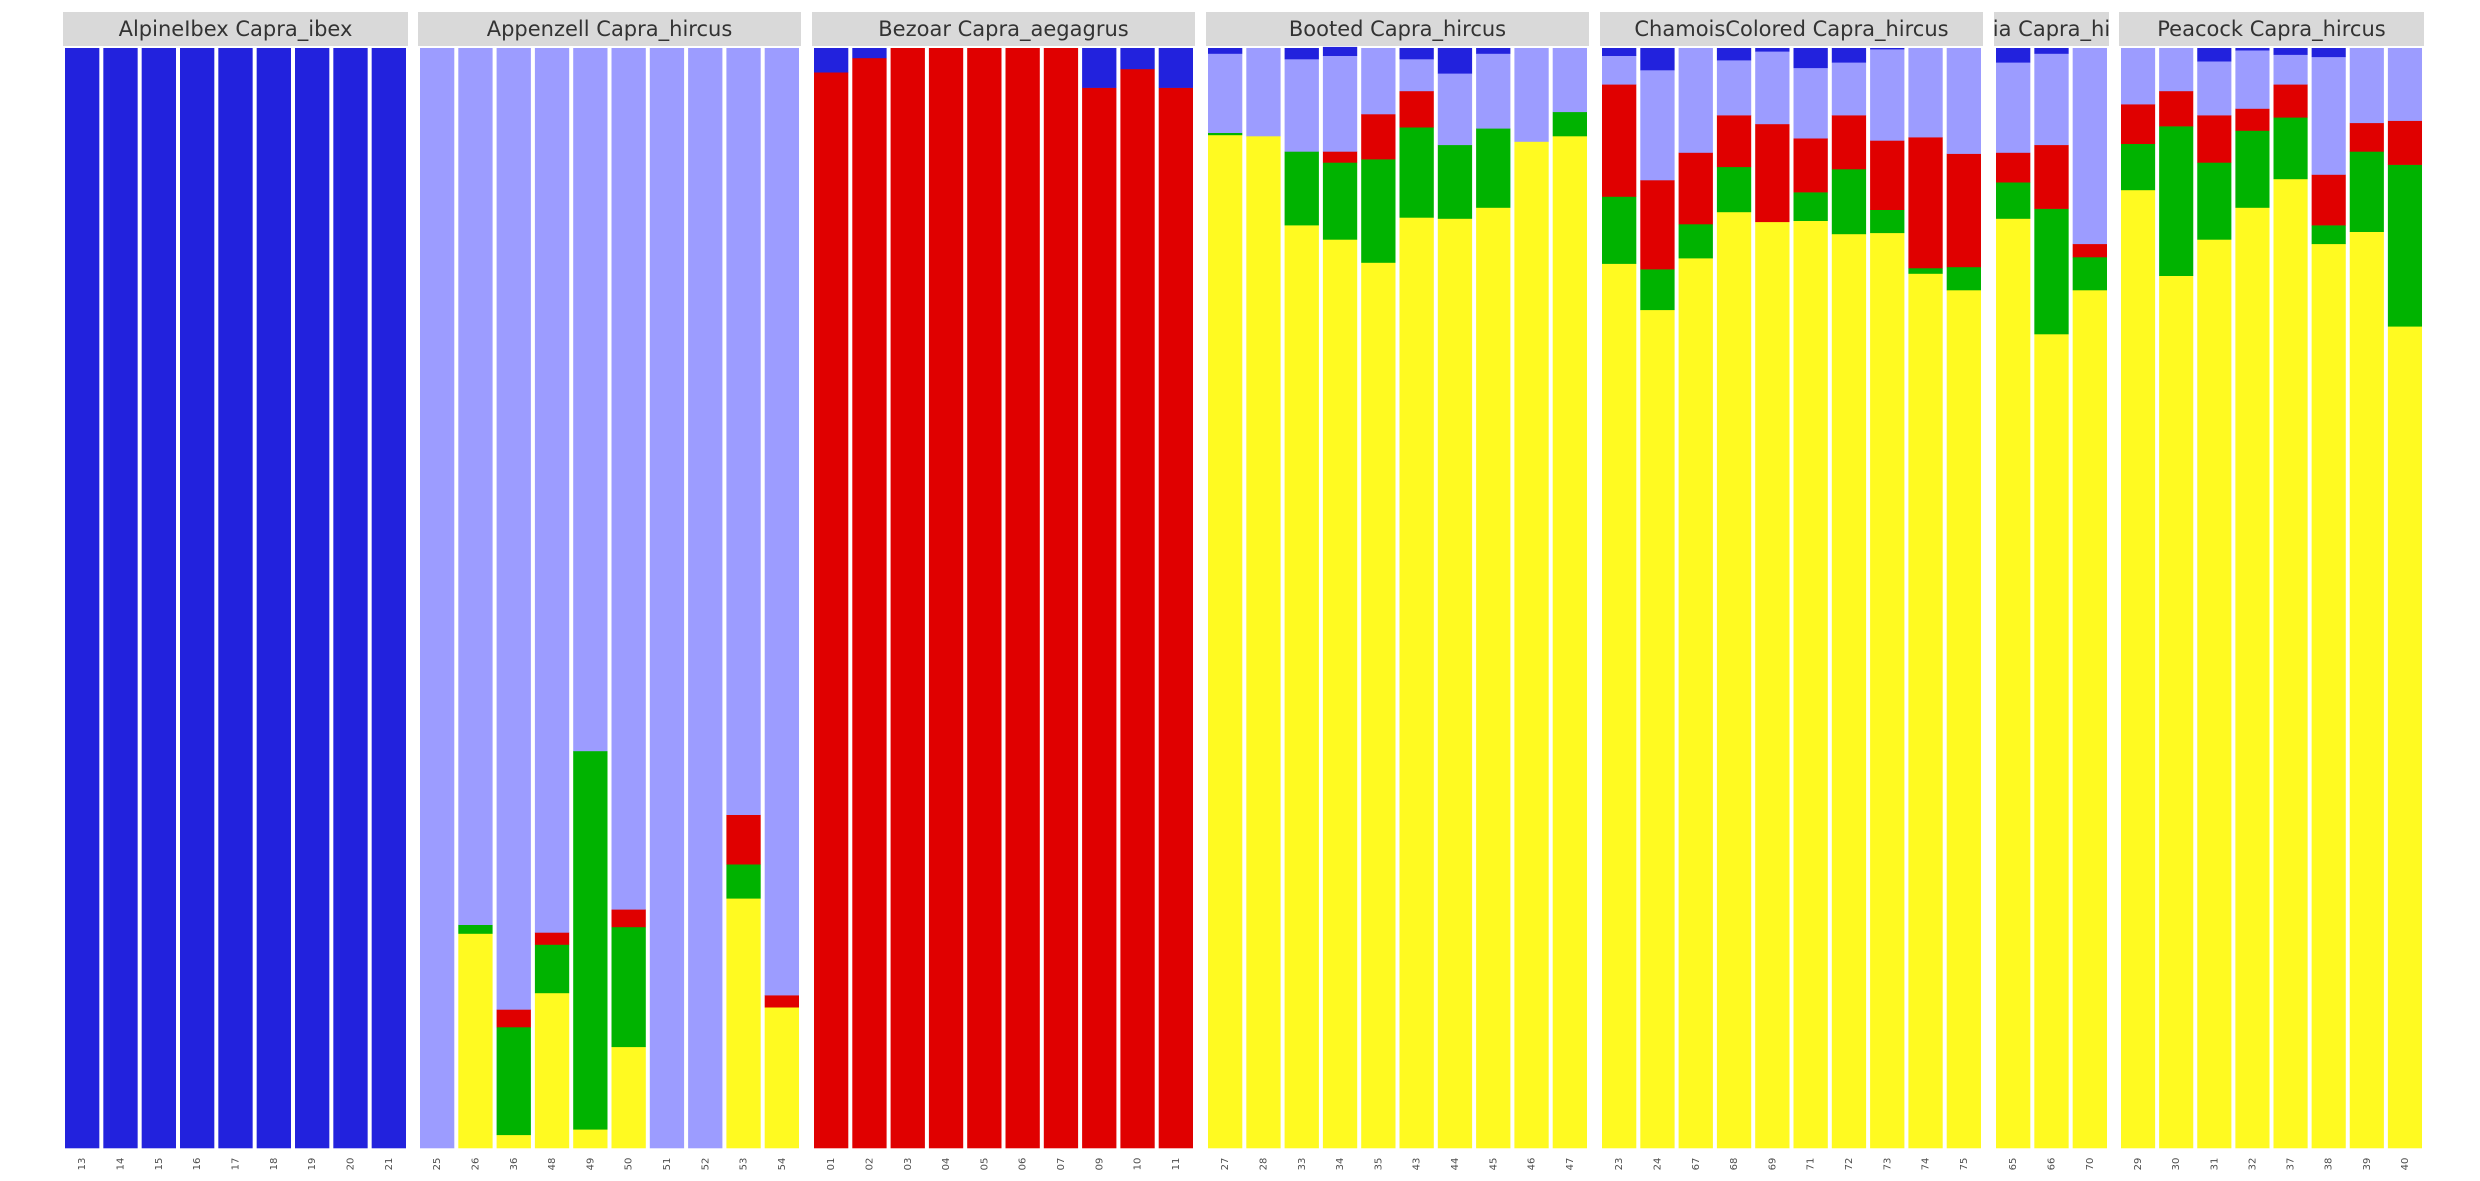 Image resolution: width=2480 pixels, height=1181 pixels. What do you see at coordinates (236, 1164) in the screenshot?
I see `x-tick-label: 17` at bounding box center [236, 1164].